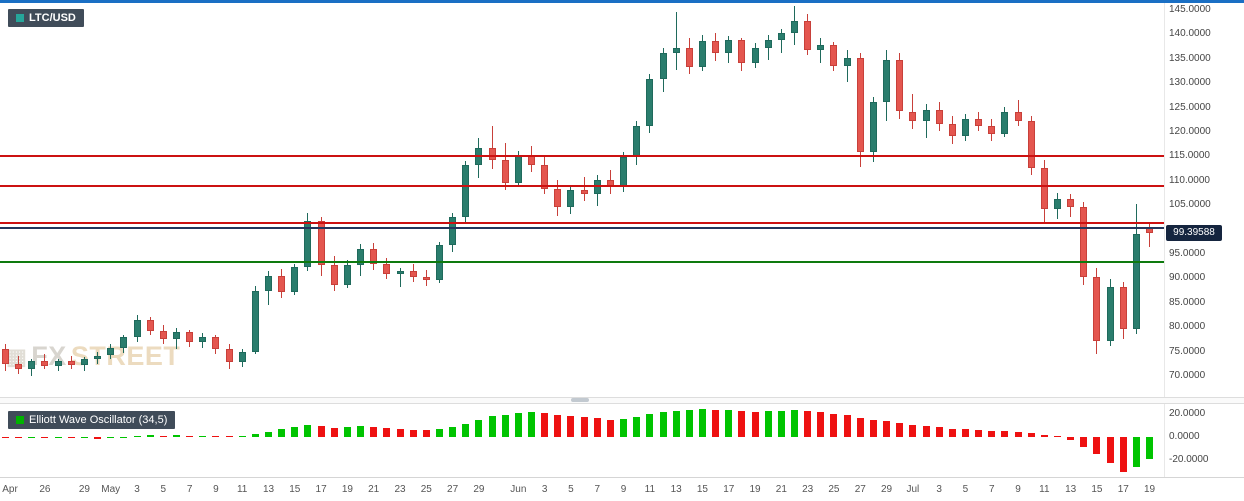 This screenshot has height=501, width=1244. I want to click on y-axis-label: 115.0000, so click(1189, 156).